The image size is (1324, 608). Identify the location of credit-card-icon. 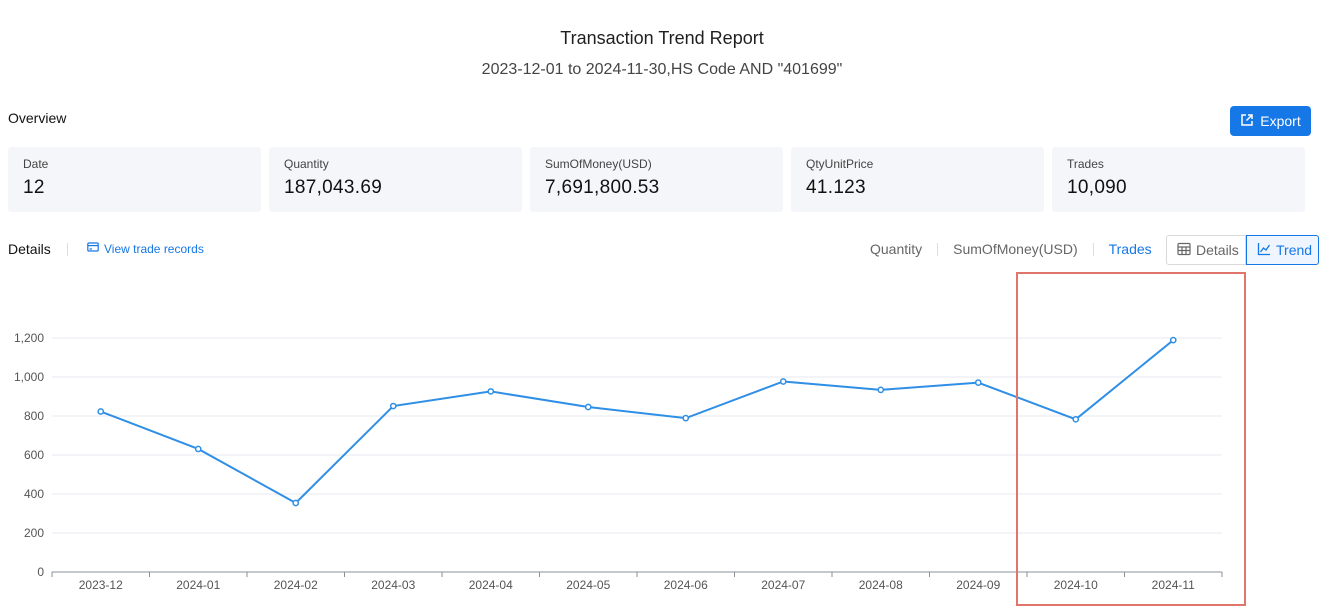
(93, 248).